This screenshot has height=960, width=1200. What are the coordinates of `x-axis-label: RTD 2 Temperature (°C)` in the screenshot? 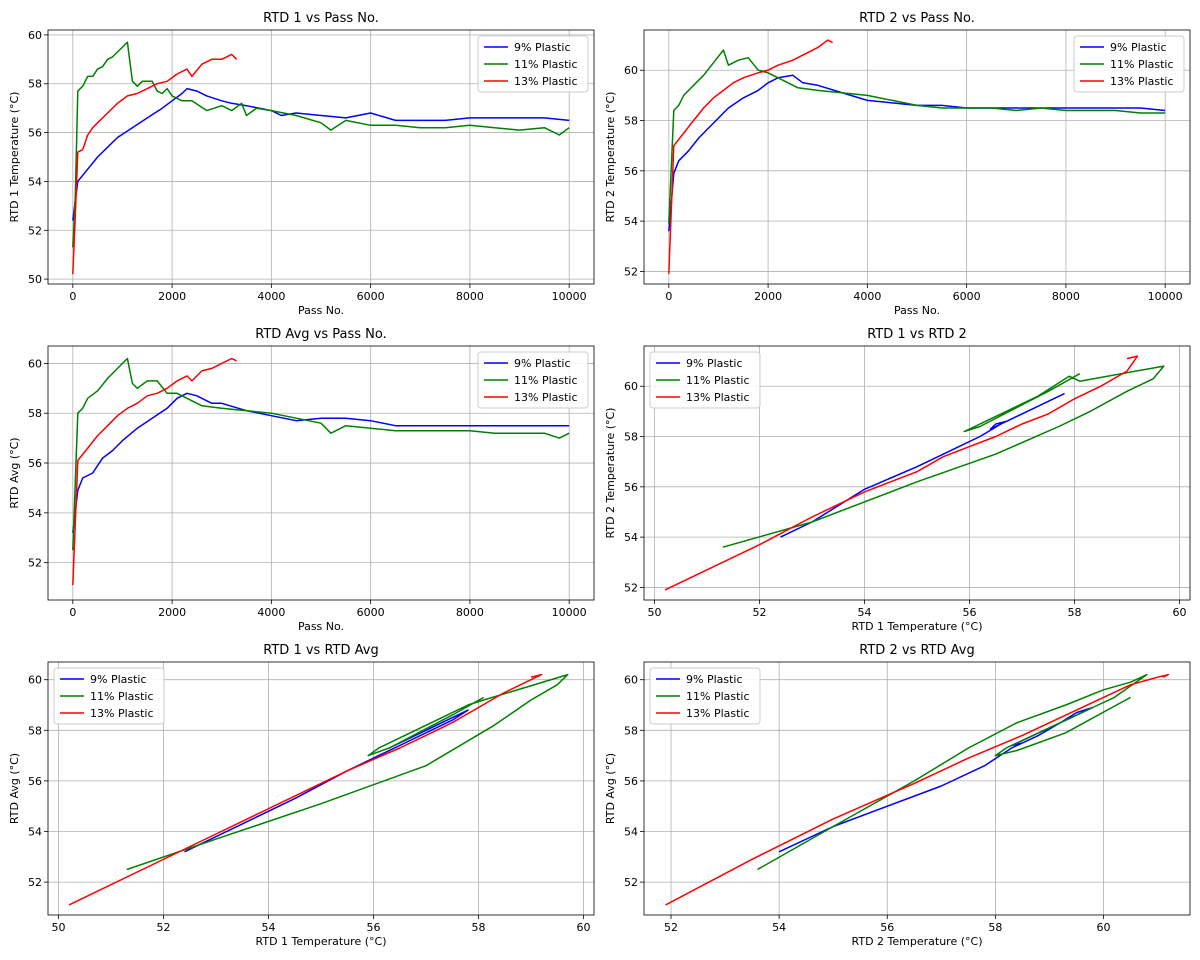 It's located at (917, 941).